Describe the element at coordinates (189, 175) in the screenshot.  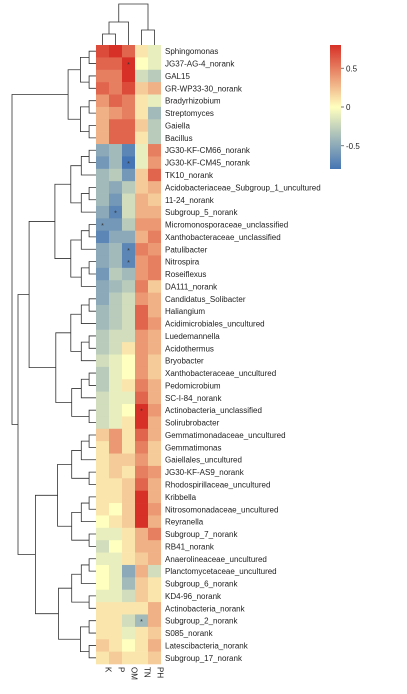
I see `row-label: TK10_norank` at that location.